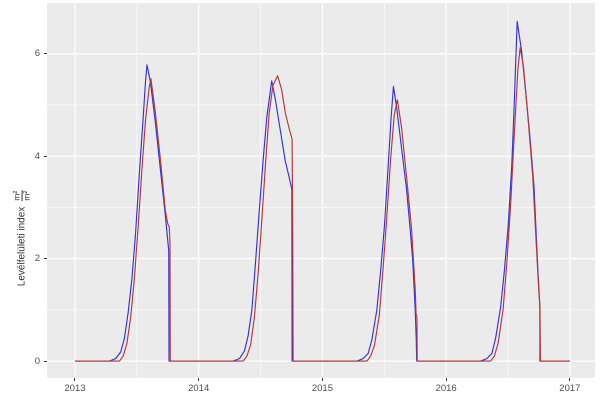 This screenshot has width=600, height=400. What do you see at coordinates (199, 388) in the screenshot?
I see `x-tick-label: 2014` at bounding box center [199, 388].